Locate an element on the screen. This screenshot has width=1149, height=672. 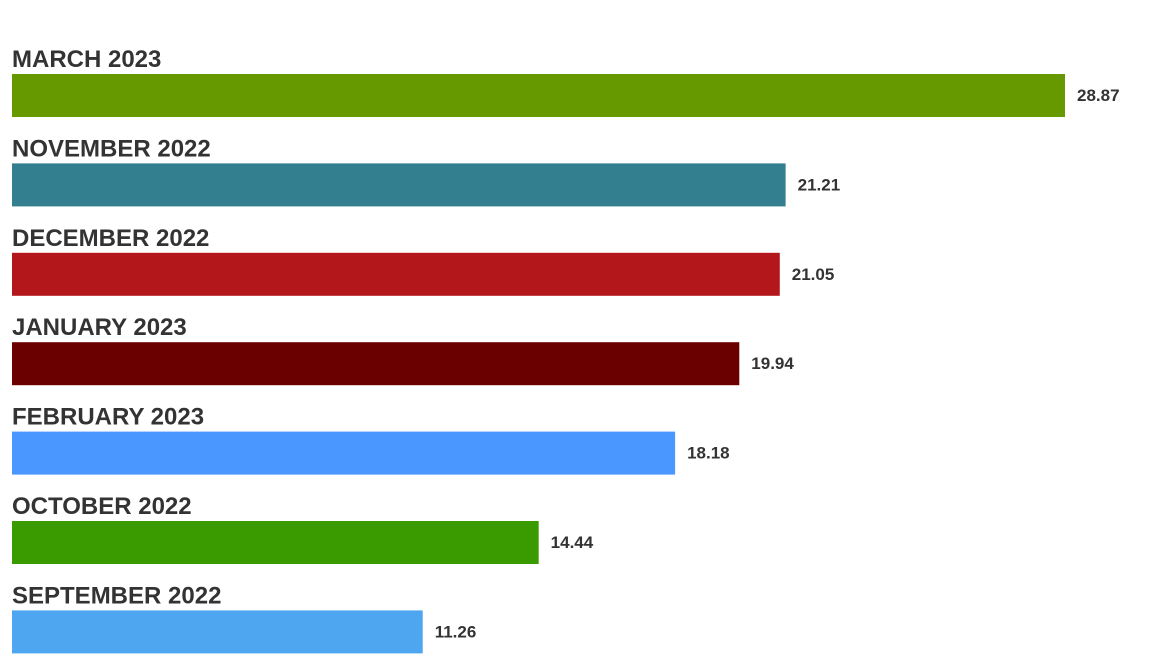
category-label: JANUARY 2023 is located at coordinates (99, 327).